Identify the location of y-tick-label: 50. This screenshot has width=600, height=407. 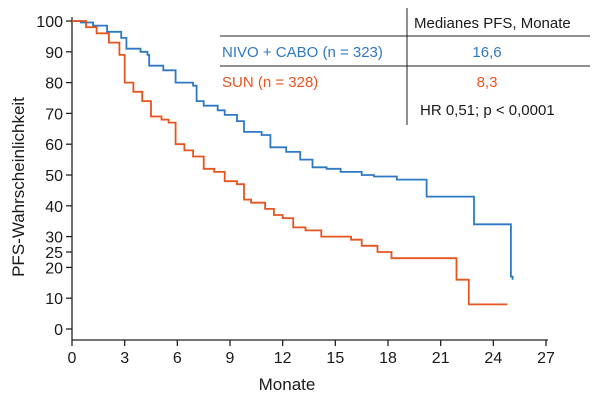
(54, 176).